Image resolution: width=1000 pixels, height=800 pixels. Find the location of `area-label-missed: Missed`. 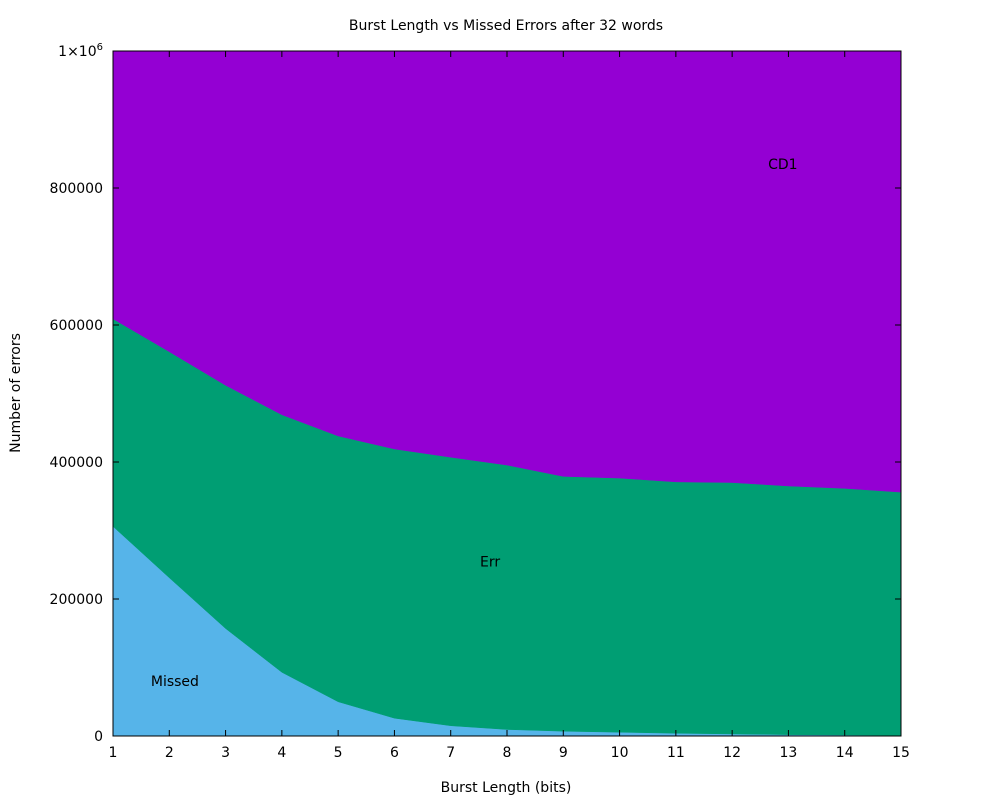

area-label-missed: Missed is located at coordinates (175, 682).